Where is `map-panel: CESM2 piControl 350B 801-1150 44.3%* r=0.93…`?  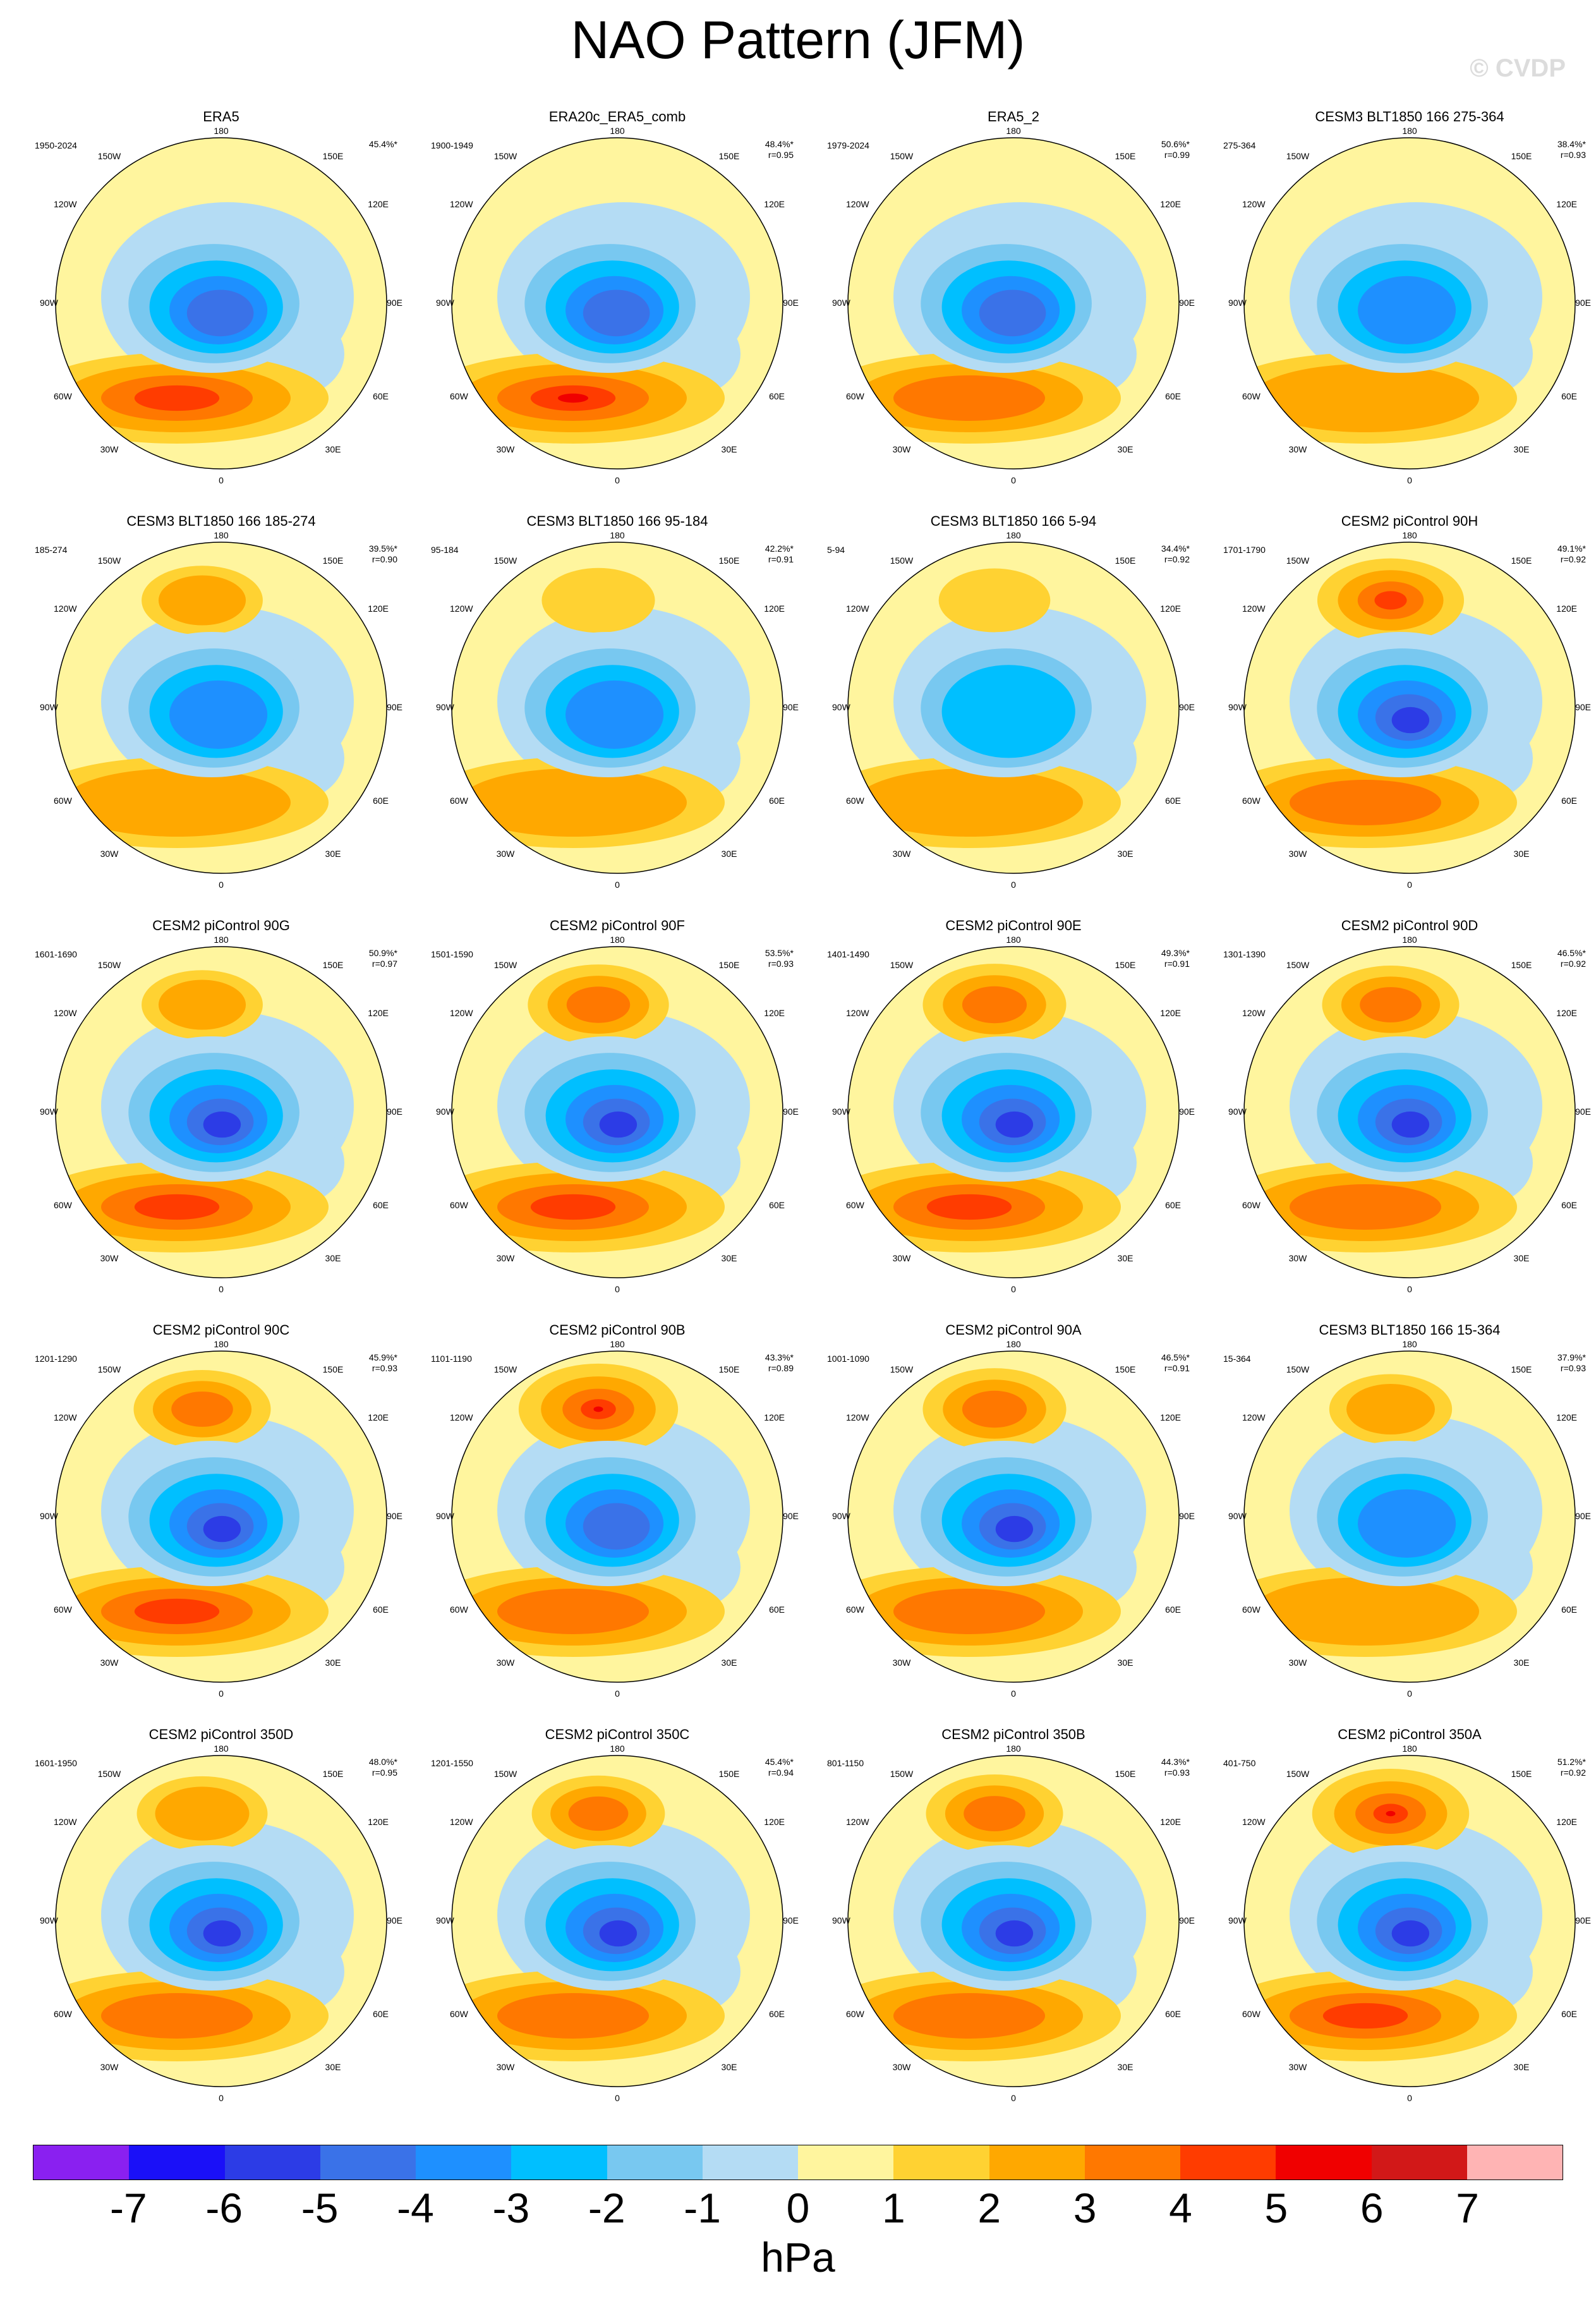
map-panel: CESM2 piControl 350B 801-1150 44.3%* r=0.93… is located at coordinates (1013, 1930).